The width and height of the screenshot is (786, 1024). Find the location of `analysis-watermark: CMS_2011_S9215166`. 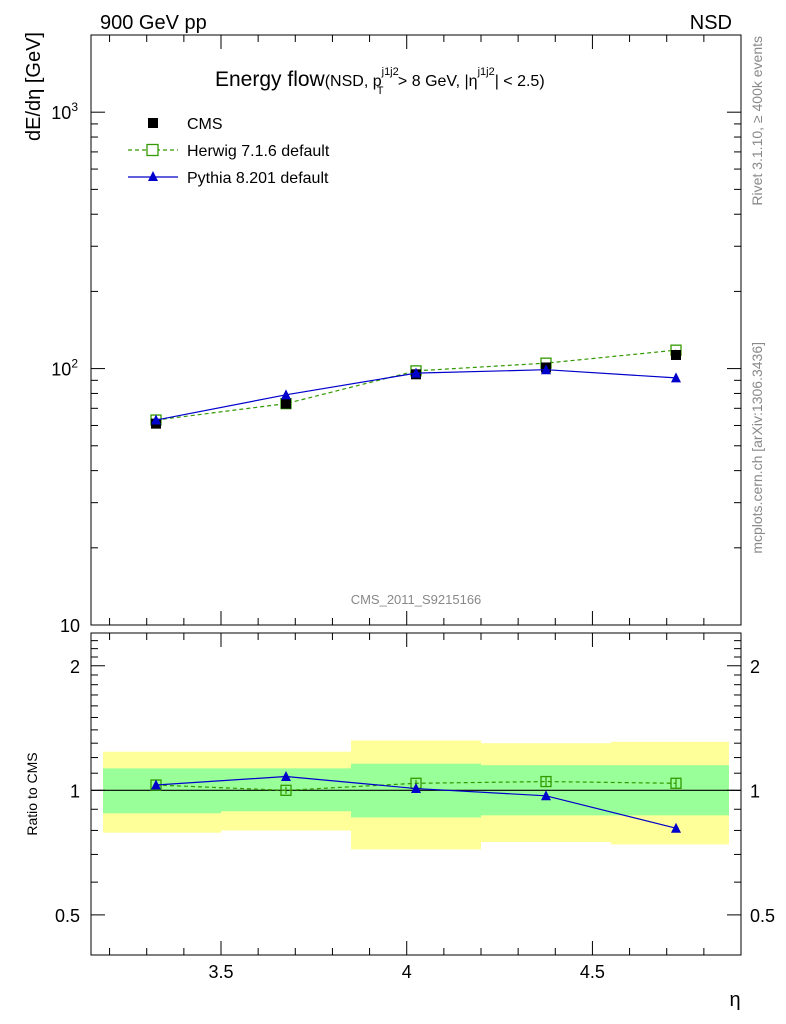

analysis-watermark: CMS_2011_S9215166 is located at coordinates (416, 599).